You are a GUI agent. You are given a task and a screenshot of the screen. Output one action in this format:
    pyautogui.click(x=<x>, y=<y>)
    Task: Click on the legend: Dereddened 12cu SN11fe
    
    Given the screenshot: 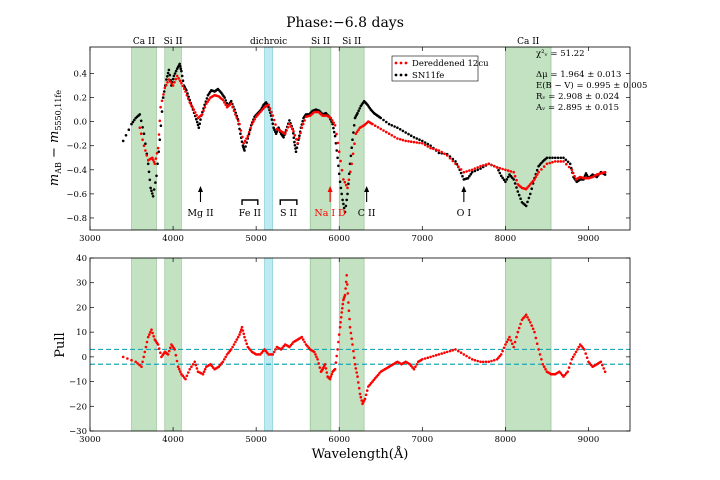 What is the action you would take?
    pyautogui.click(x=440, y=68)
    